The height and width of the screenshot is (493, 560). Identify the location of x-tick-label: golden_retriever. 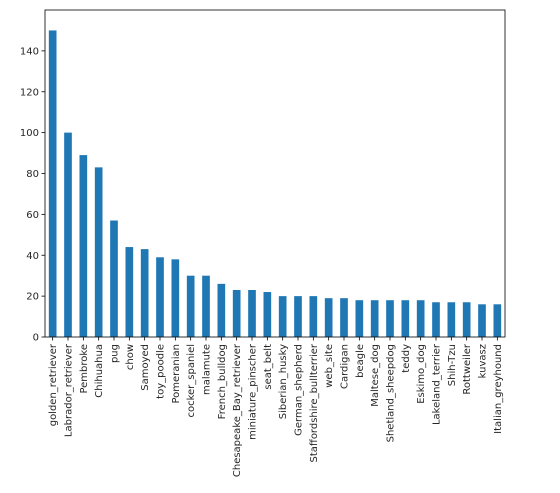
(53, 384).